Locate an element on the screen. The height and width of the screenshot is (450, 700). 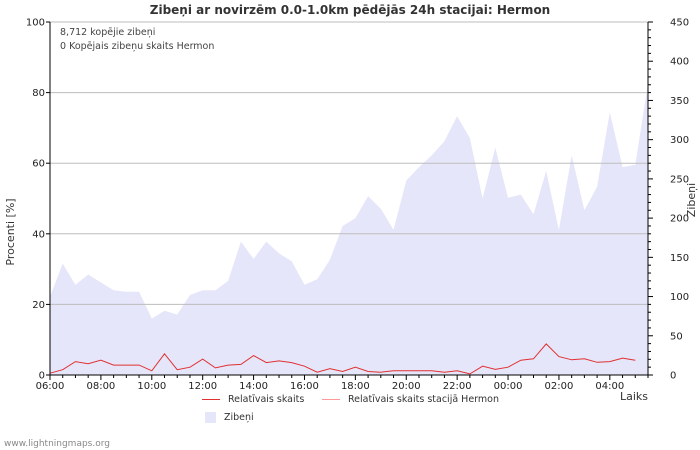
y-tick-left-label: 80 is located at coordinates (38, 93).